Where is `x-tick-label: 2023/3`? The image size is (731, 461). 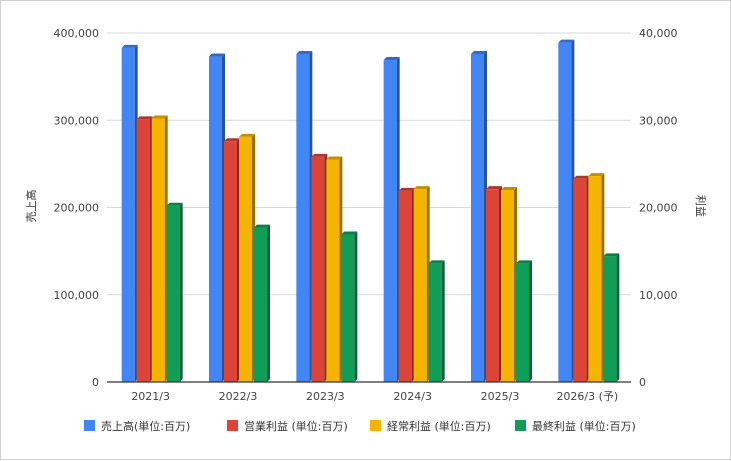 x-tick-label: 2023/3 is located at coordinates (325, 396).